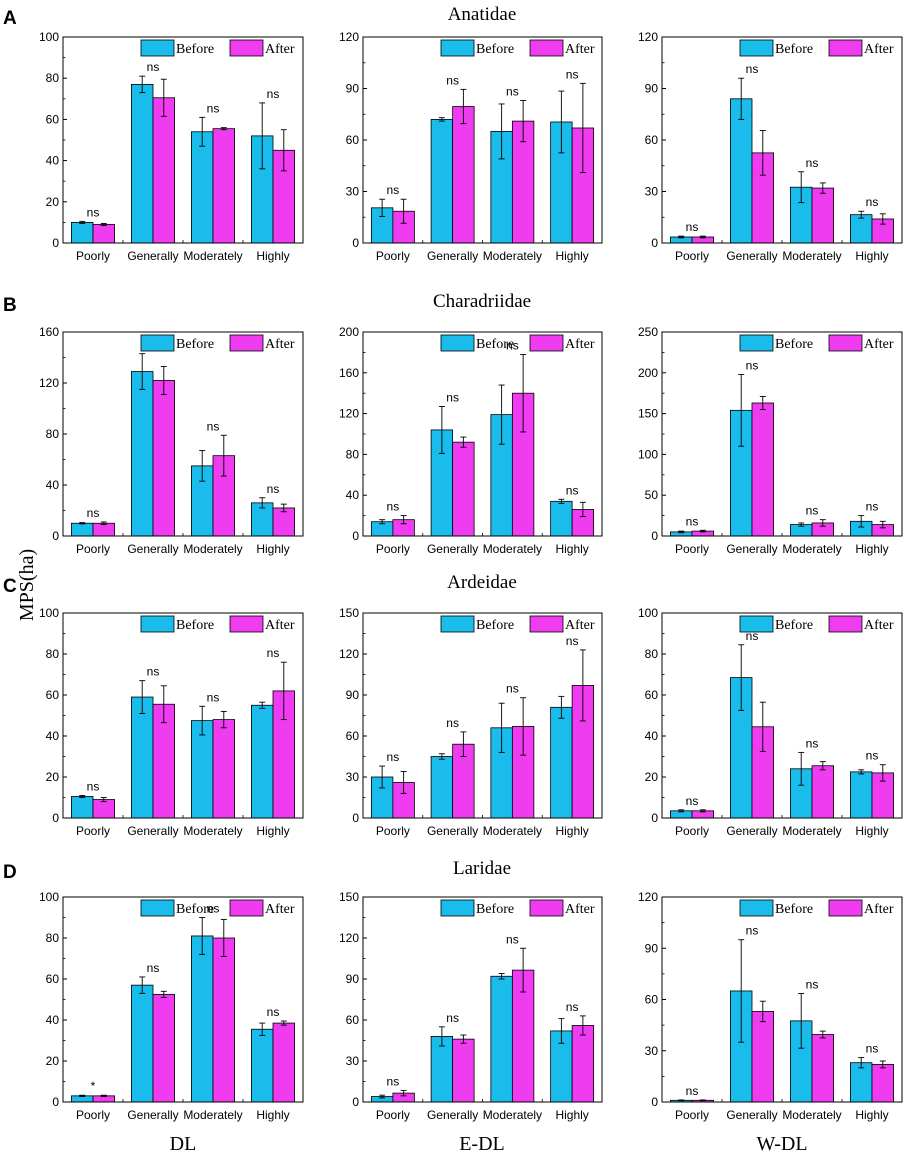 The image size is (913, 1161). What do you see at coordinates (104, 529) in the screenshot?
I see `bar-after-poorly` at bounding box center [104, 529].